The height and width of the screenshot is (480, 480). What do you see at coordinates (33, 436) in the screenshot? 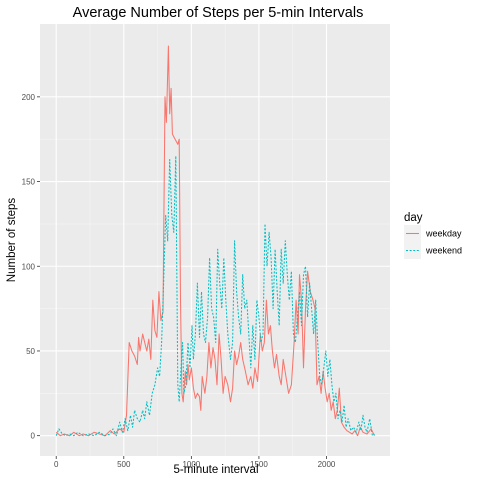
I see `y-tick-label: 0` at bounding box center [33, 436].